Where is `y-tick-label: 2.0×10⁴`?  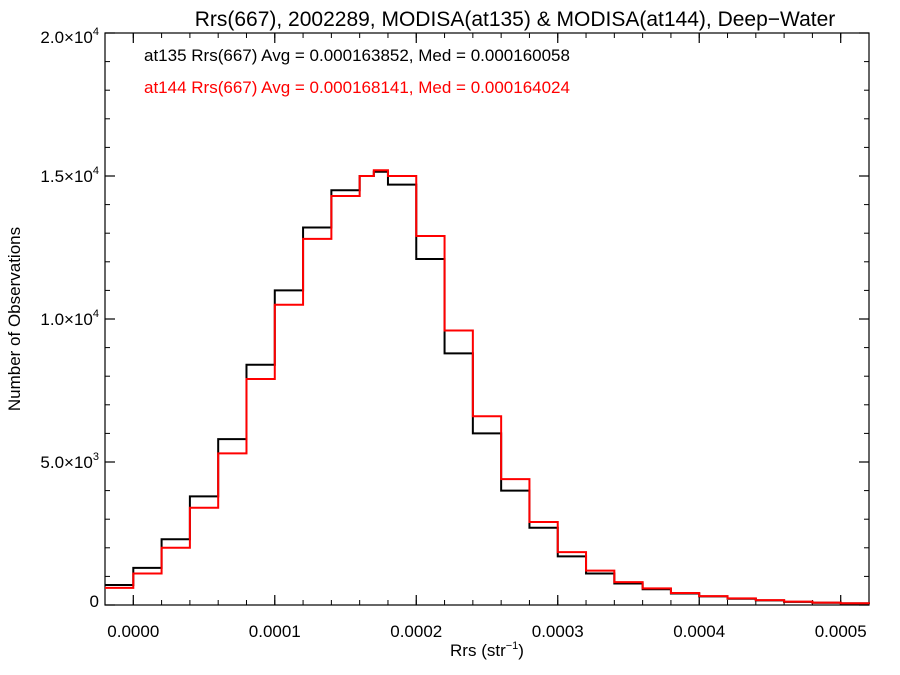
y-tick-label: 2.0×10⁴ is located at coordinates (69, 36).